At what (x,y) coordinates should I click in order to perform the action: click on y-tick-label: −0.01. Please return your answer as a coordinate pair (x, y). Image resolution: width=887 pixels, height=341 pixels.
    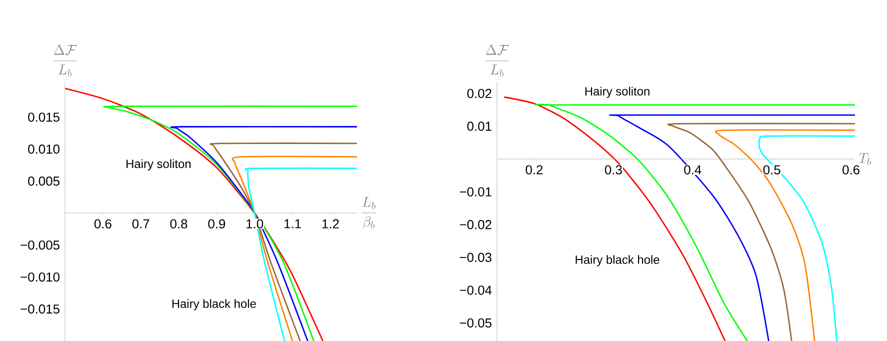
    Looking at the image, I should click on (476, 191).